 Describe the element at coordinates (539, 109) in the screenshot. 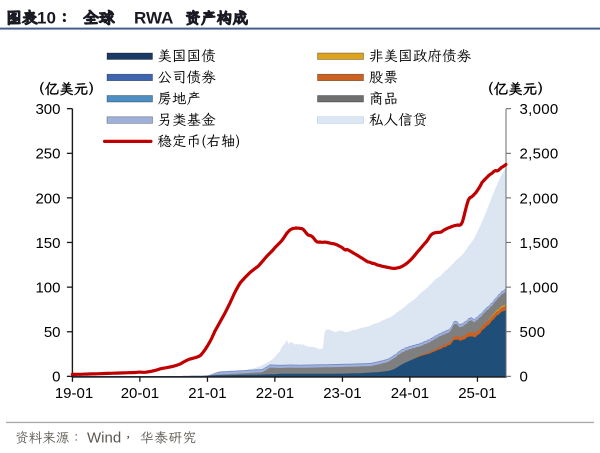

I see `svg-text: 3,000` at that location.